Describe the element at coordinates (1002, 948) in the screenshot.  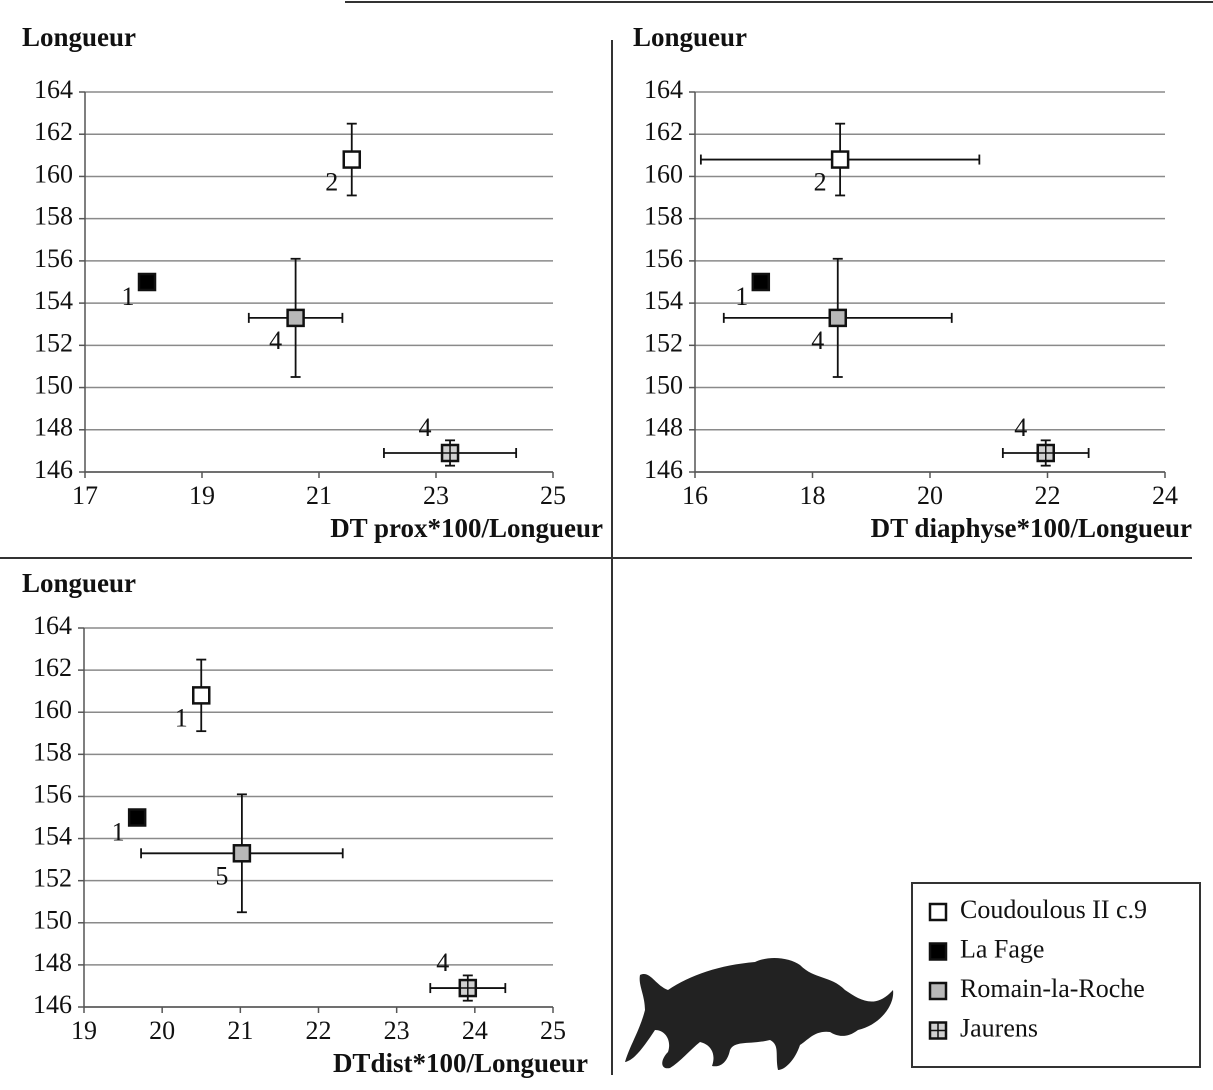
I see `legend-label: La Fage` at that location.